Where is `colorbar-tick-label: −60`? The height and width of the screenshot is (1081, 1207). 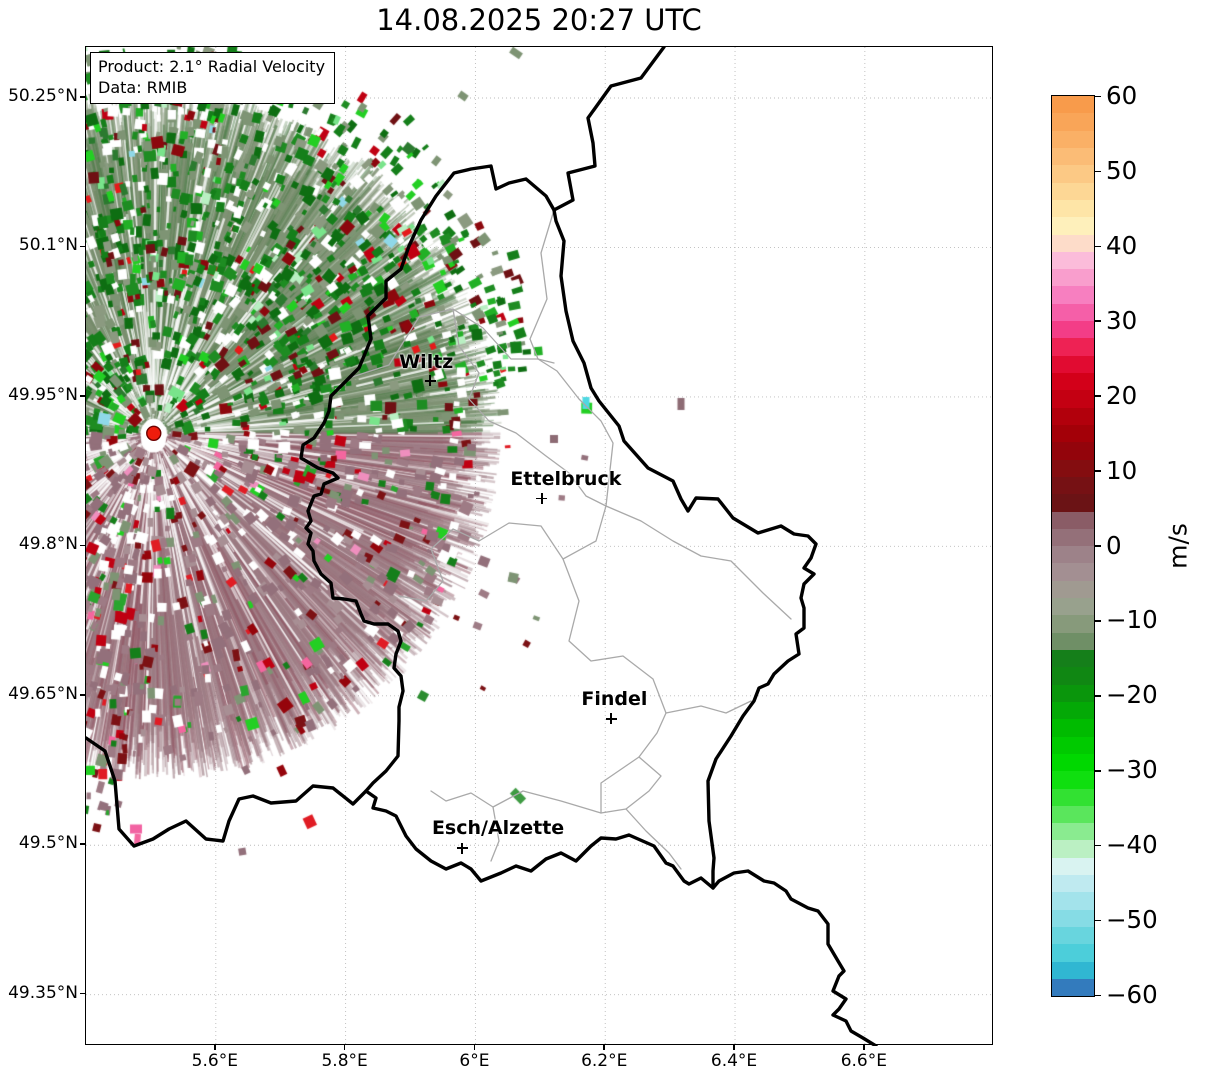 colorbar-tick-label: −60 is located at coordinates (1132, 994).